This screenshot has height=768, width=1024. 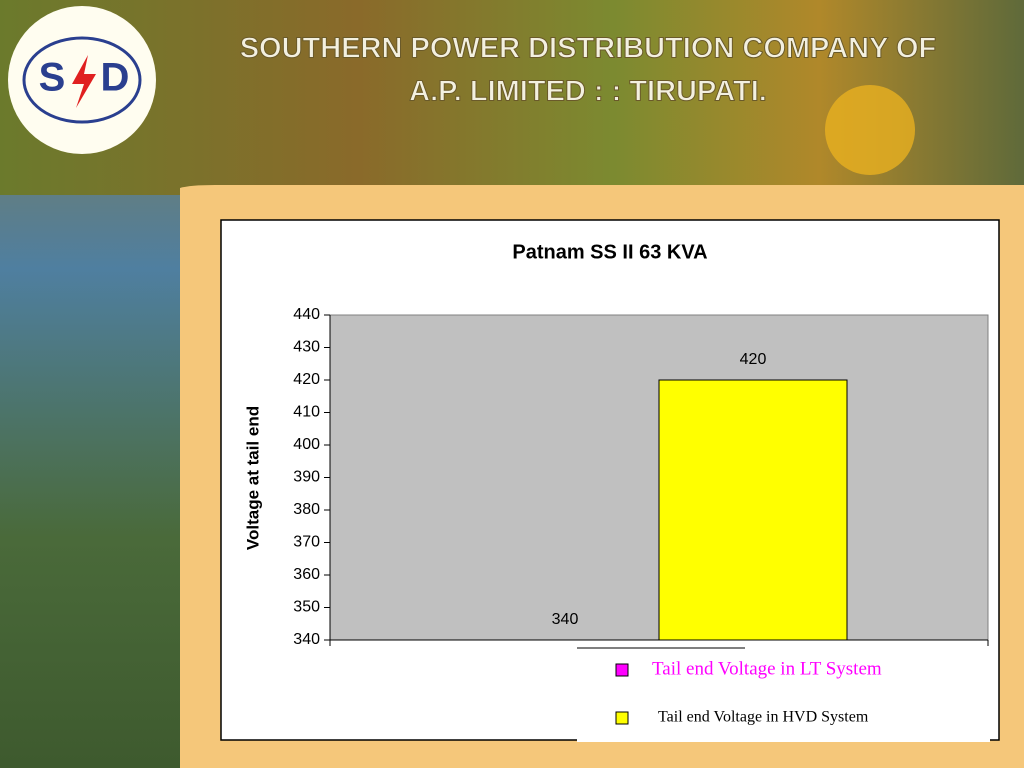 What do you see at coordinates (609, 252) in the screenshot?
I see `chart-title: Patnam SS II 63 KVA` at bounding box center [609, 252].